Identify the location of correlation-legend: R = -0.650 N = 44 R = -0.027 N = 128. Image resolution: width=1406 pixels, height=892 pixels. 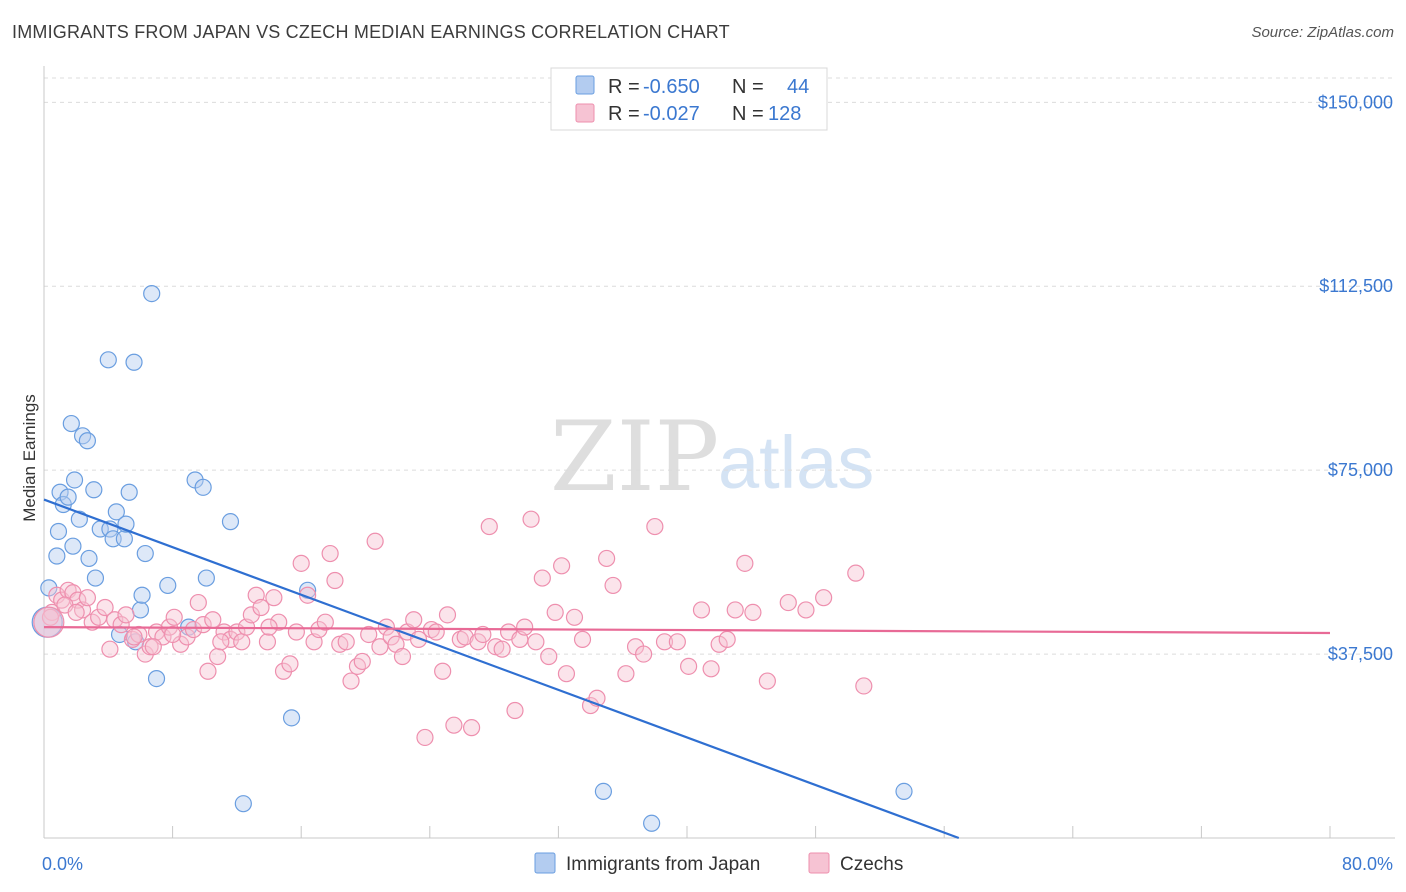
(689, 99).